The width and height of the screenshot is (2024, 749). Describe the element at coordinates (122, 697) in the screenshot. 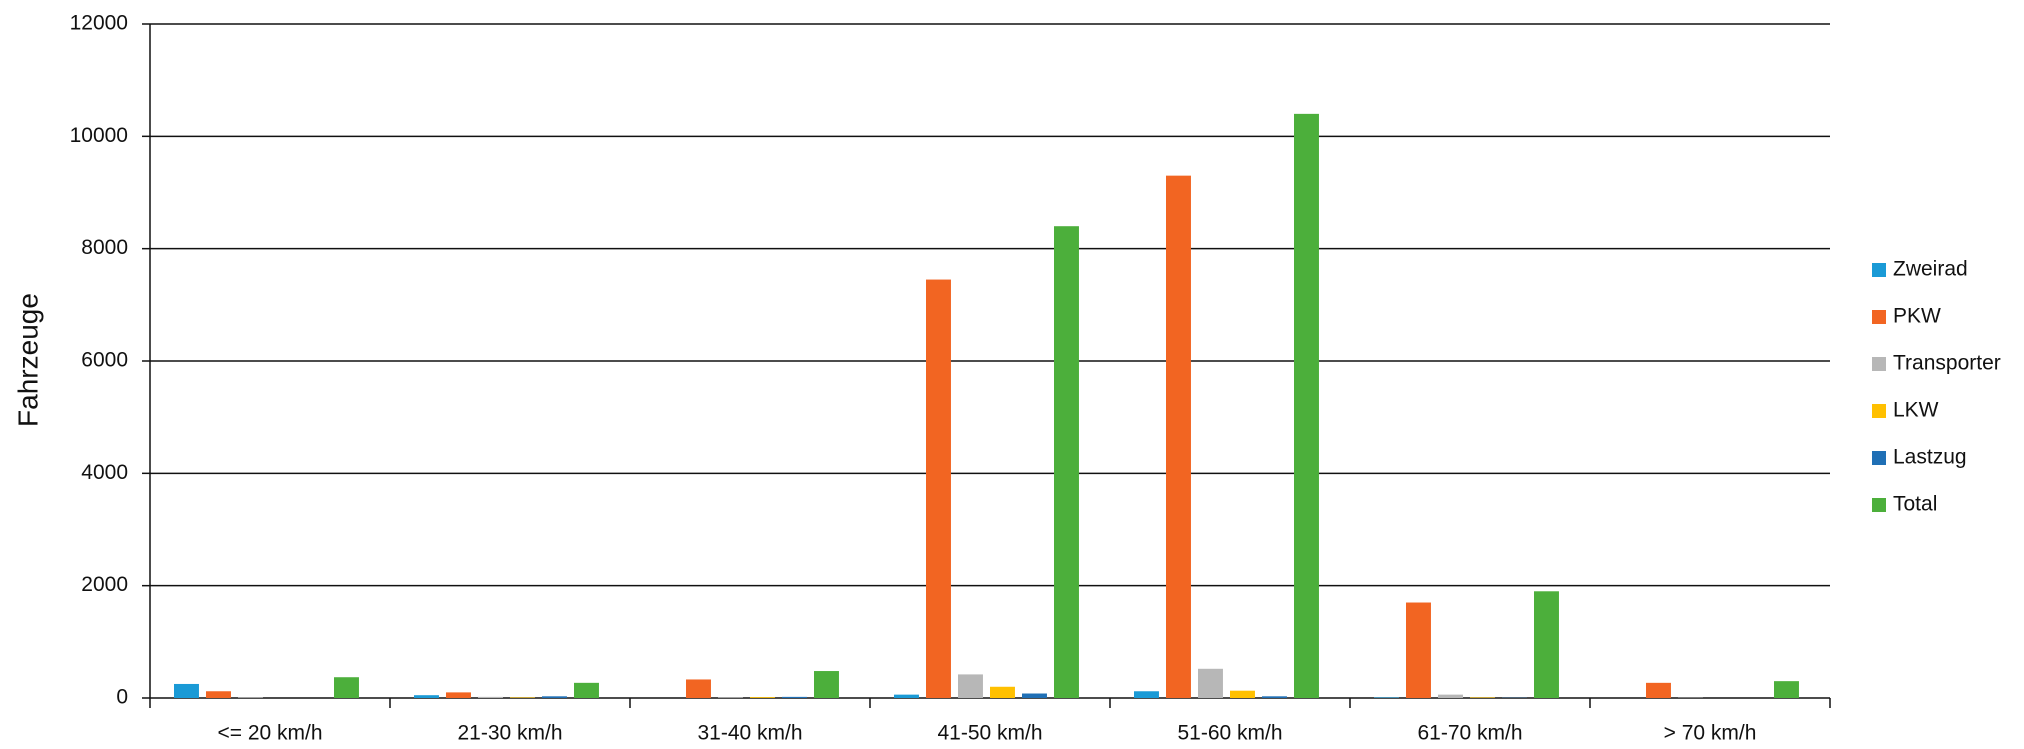

I see `y-tick-label: 0` at that location.